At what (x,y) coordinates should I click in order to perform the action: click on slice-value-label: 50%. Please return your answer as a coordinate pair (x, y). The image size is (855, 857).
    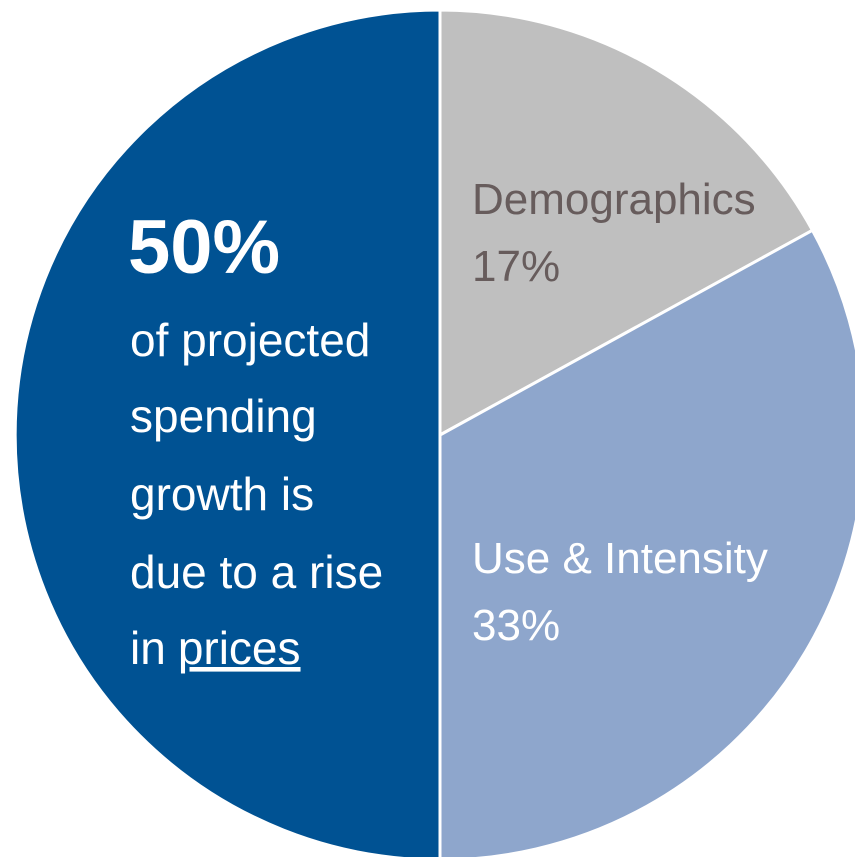
    Looking at the image, I should click on (204, 247).